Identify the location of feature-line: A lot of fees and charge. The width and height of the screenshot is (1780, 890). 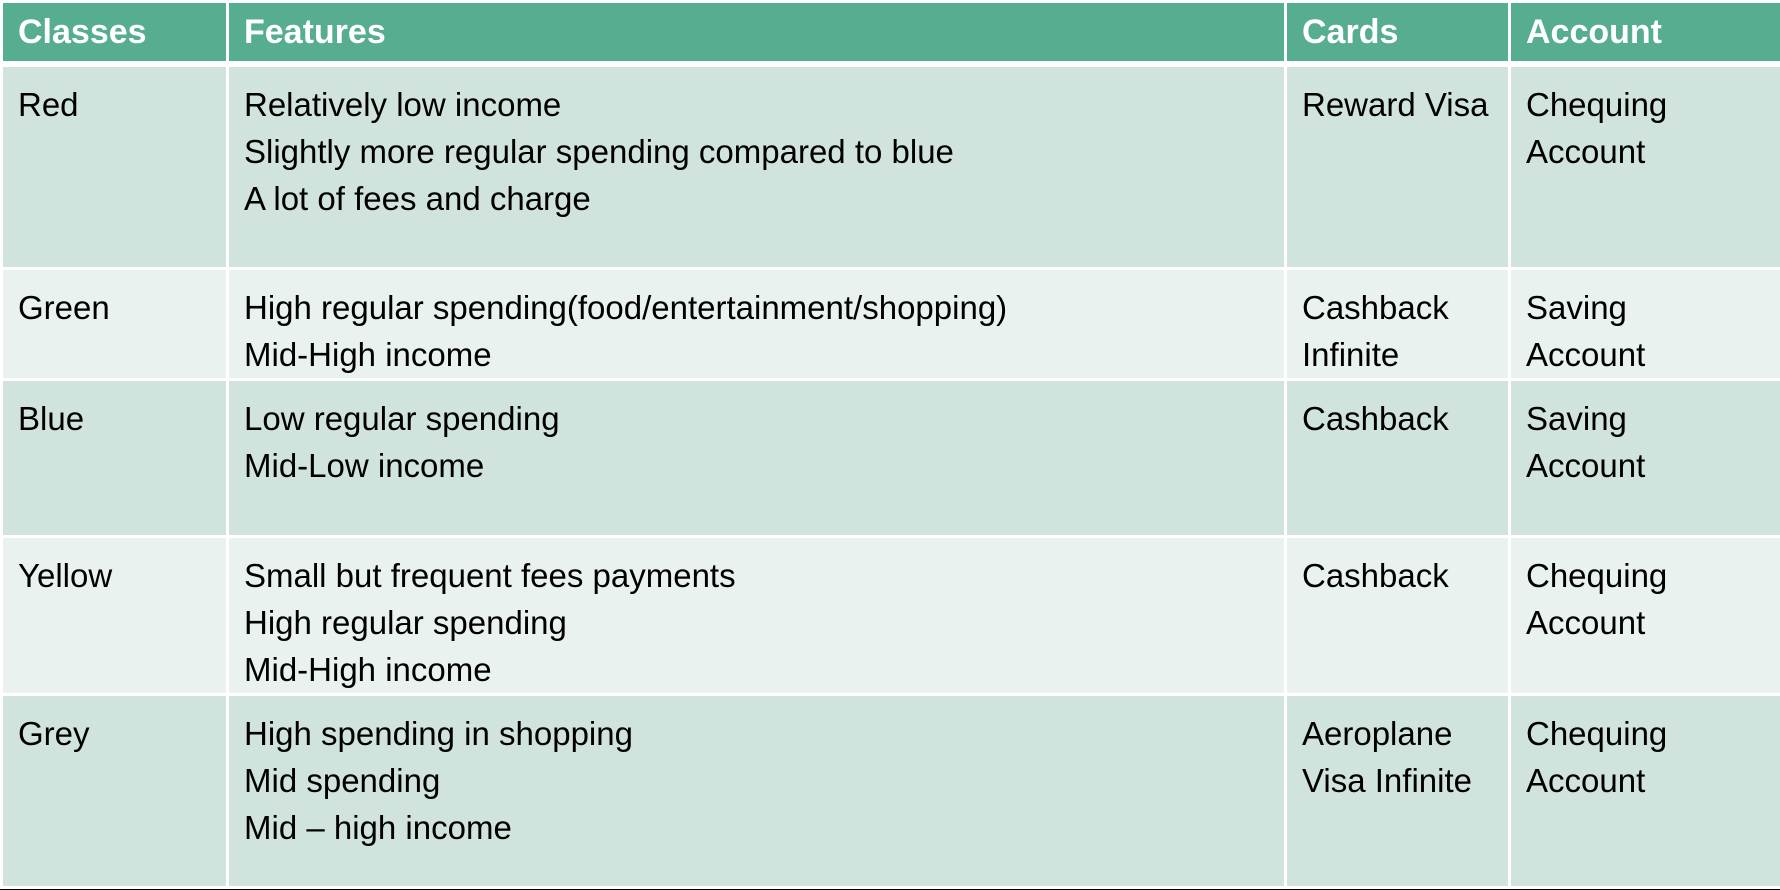
(417, 198).